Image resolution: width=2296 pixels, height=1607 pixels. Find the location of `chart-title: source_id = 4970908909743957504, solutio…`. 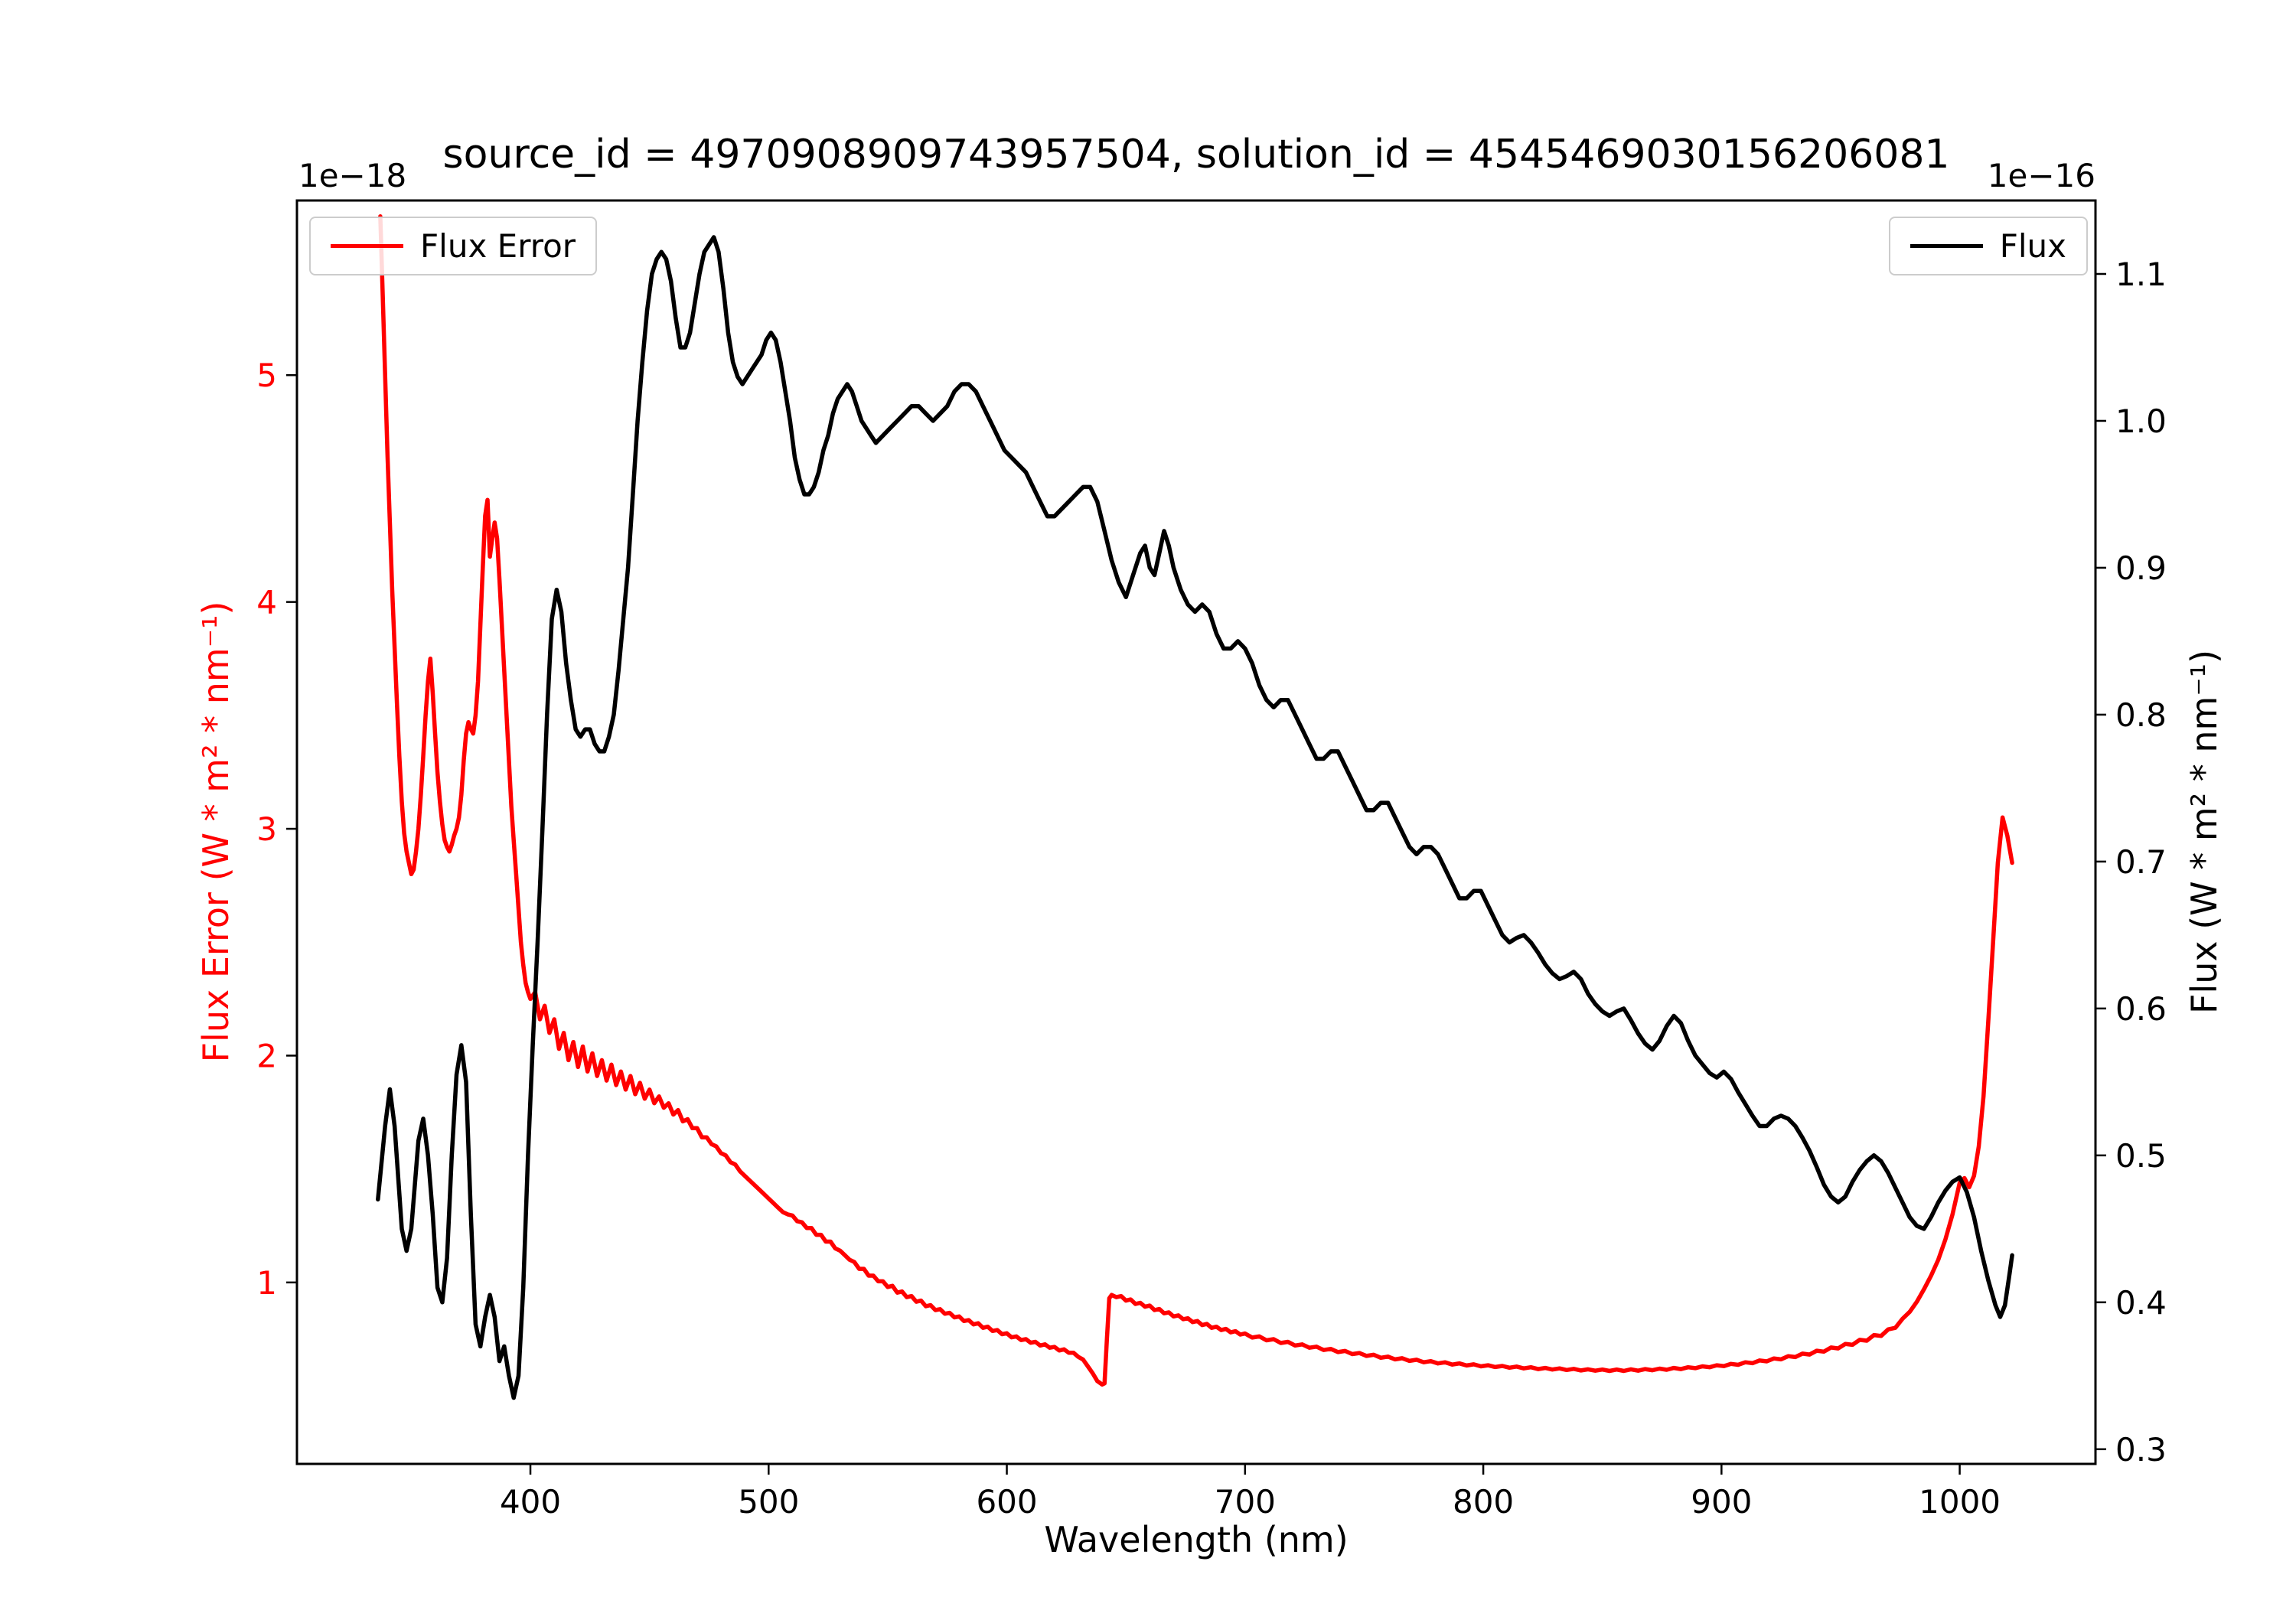

chart-title: source_id = 4970908909743957504, solutio… is located at coordinates (1196, 155).